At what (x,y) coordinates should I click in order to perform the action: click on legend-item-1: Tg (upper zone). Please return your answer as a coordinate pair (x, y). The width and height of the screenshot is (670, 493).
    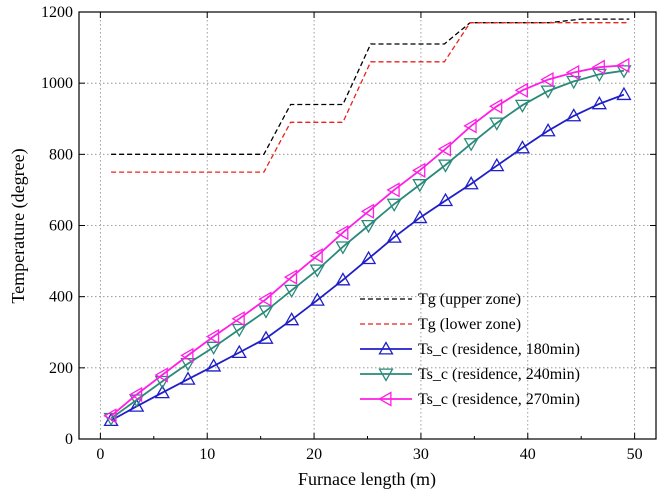
    Looking at the image, I should click on (440, 299).